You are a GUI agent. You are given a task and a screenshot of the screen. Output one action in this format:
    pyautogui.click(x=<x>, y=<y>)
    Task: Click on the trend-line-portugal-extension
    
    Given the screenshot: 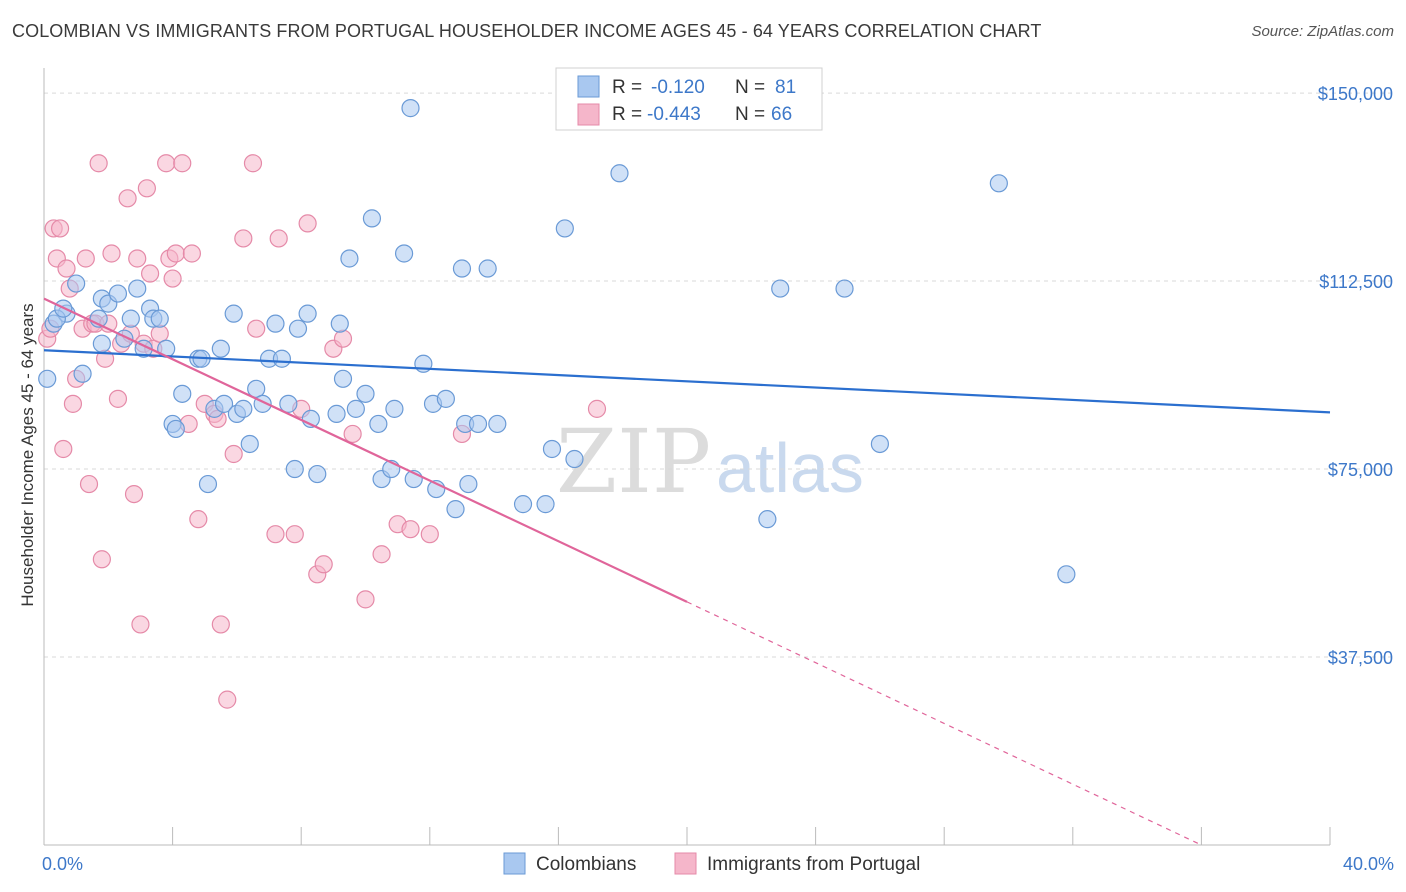 What is the action you would take?
    pyautogui.click(x=944, y=723)
    